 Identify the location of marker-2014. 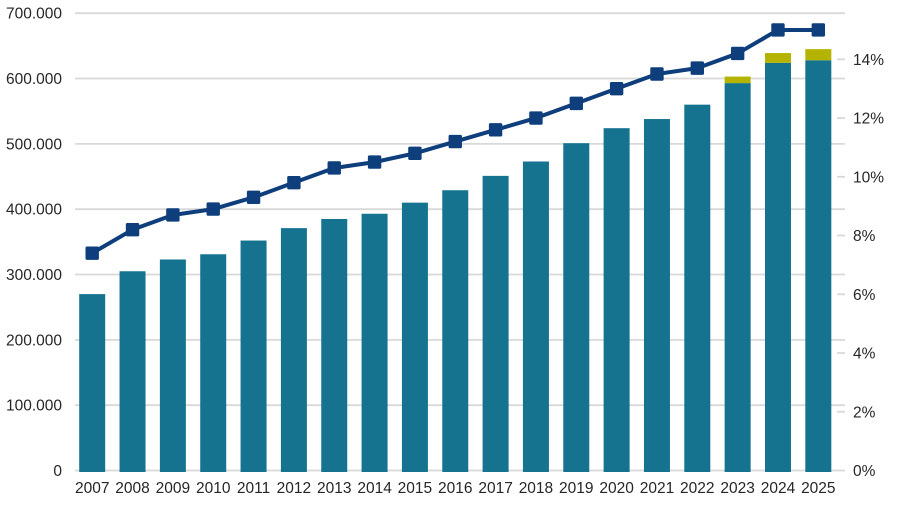
(374, 162).